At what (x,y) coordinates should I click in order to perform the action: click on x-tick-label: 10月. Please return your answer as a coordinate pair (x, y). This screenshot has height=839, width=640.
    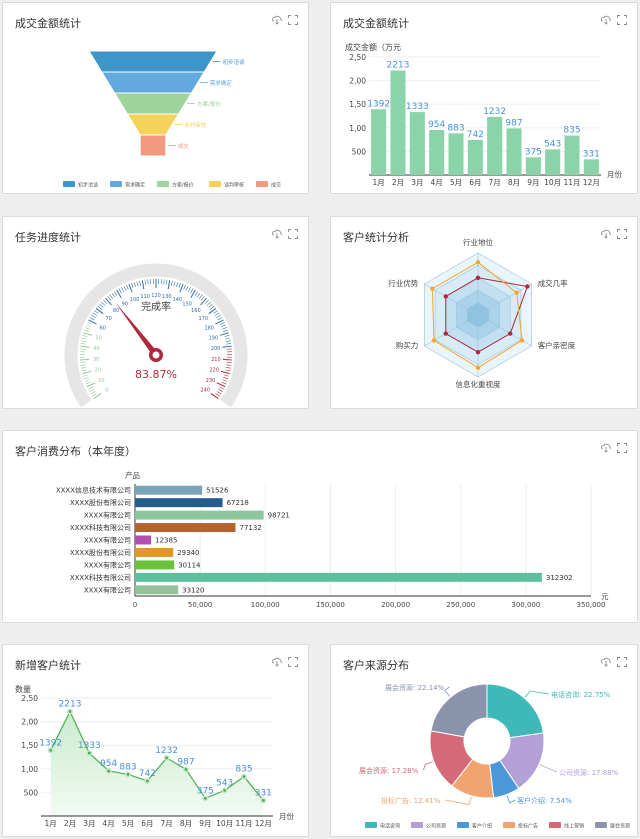
    Looking at the image, I should click on (552, 182).